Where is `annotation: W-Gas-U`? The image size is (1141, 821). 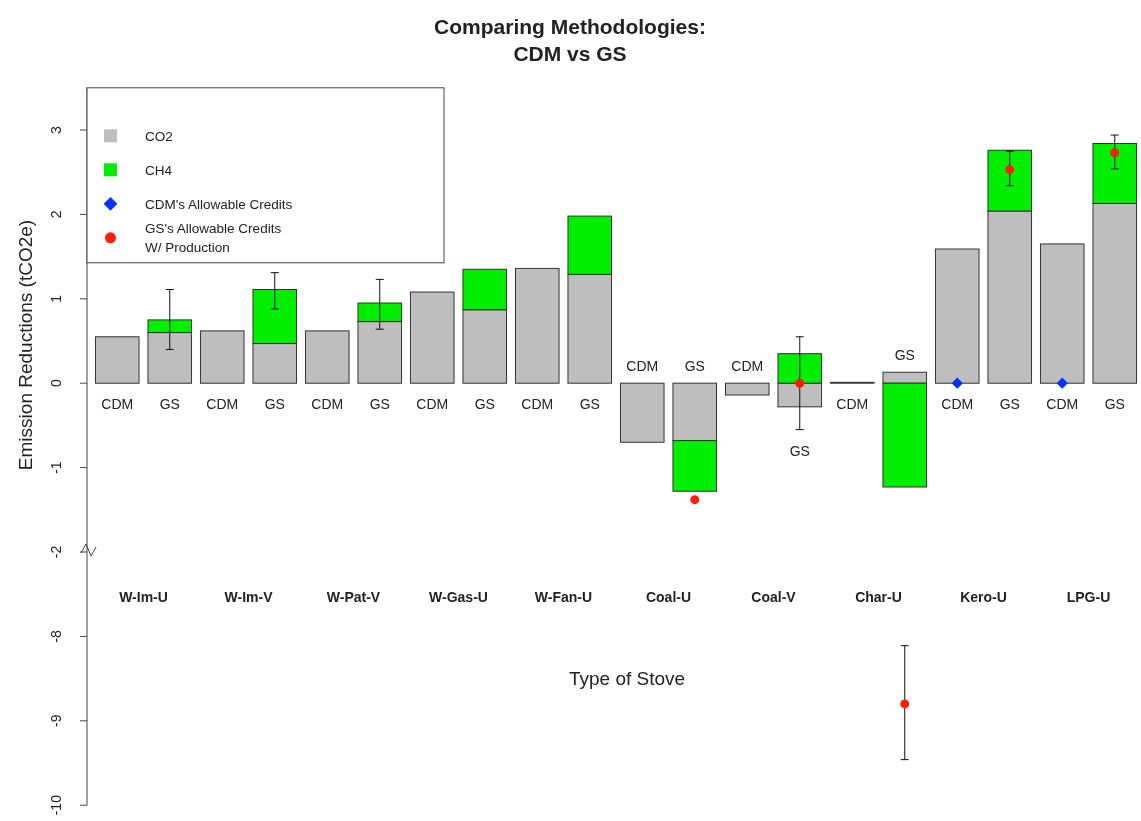
annotation: W-Gas-U is located at coordinates (458, 596).